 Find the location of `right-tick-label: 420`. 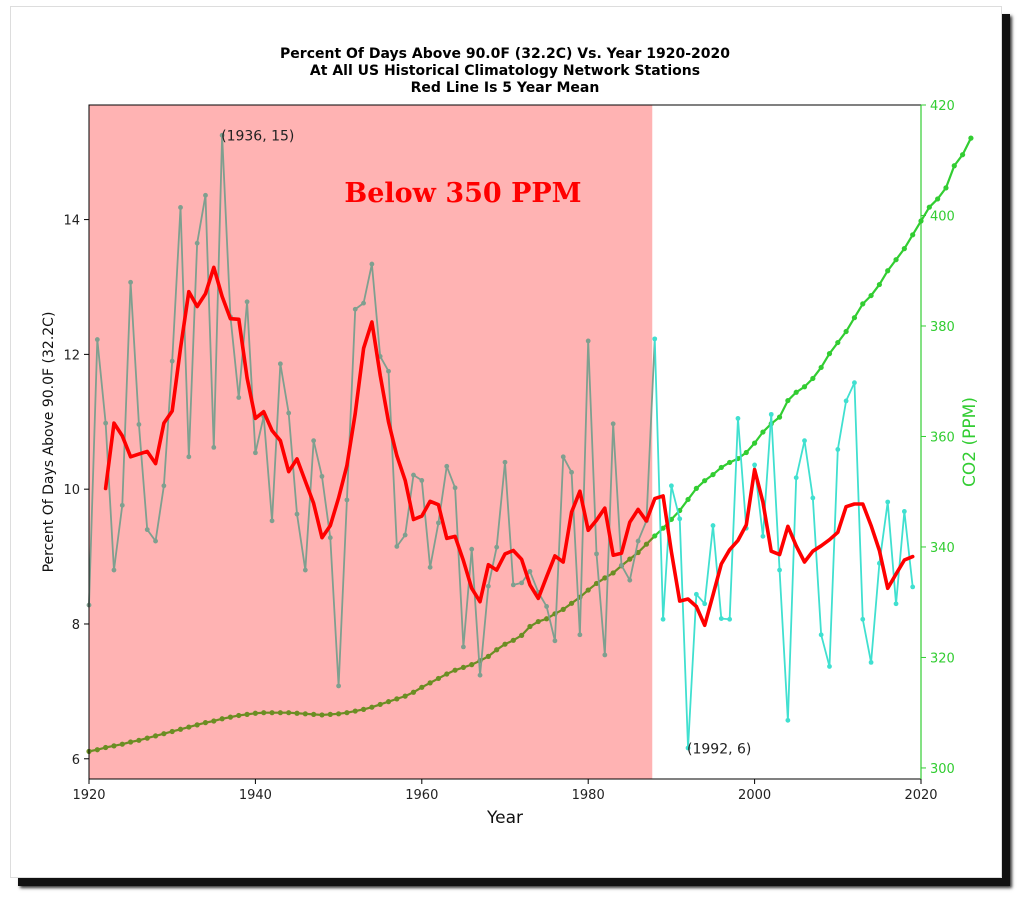

right-tick-label: 420 is located at coordinates (942, 106).